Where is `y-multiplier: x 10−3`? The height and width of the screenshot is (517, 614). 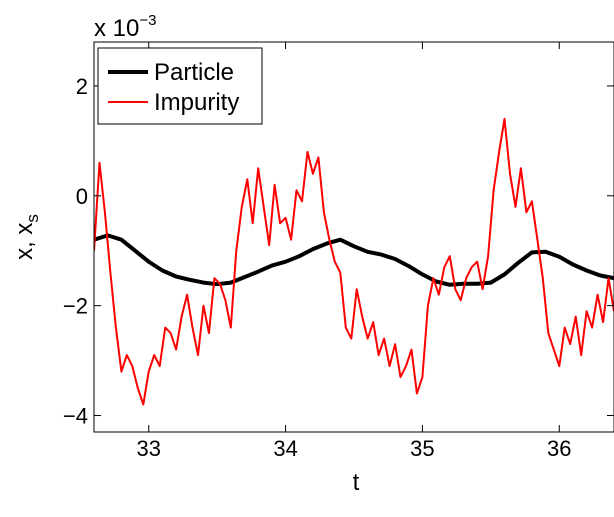 y-multiplier: x 10−3 is located at coordinates (125, 27).